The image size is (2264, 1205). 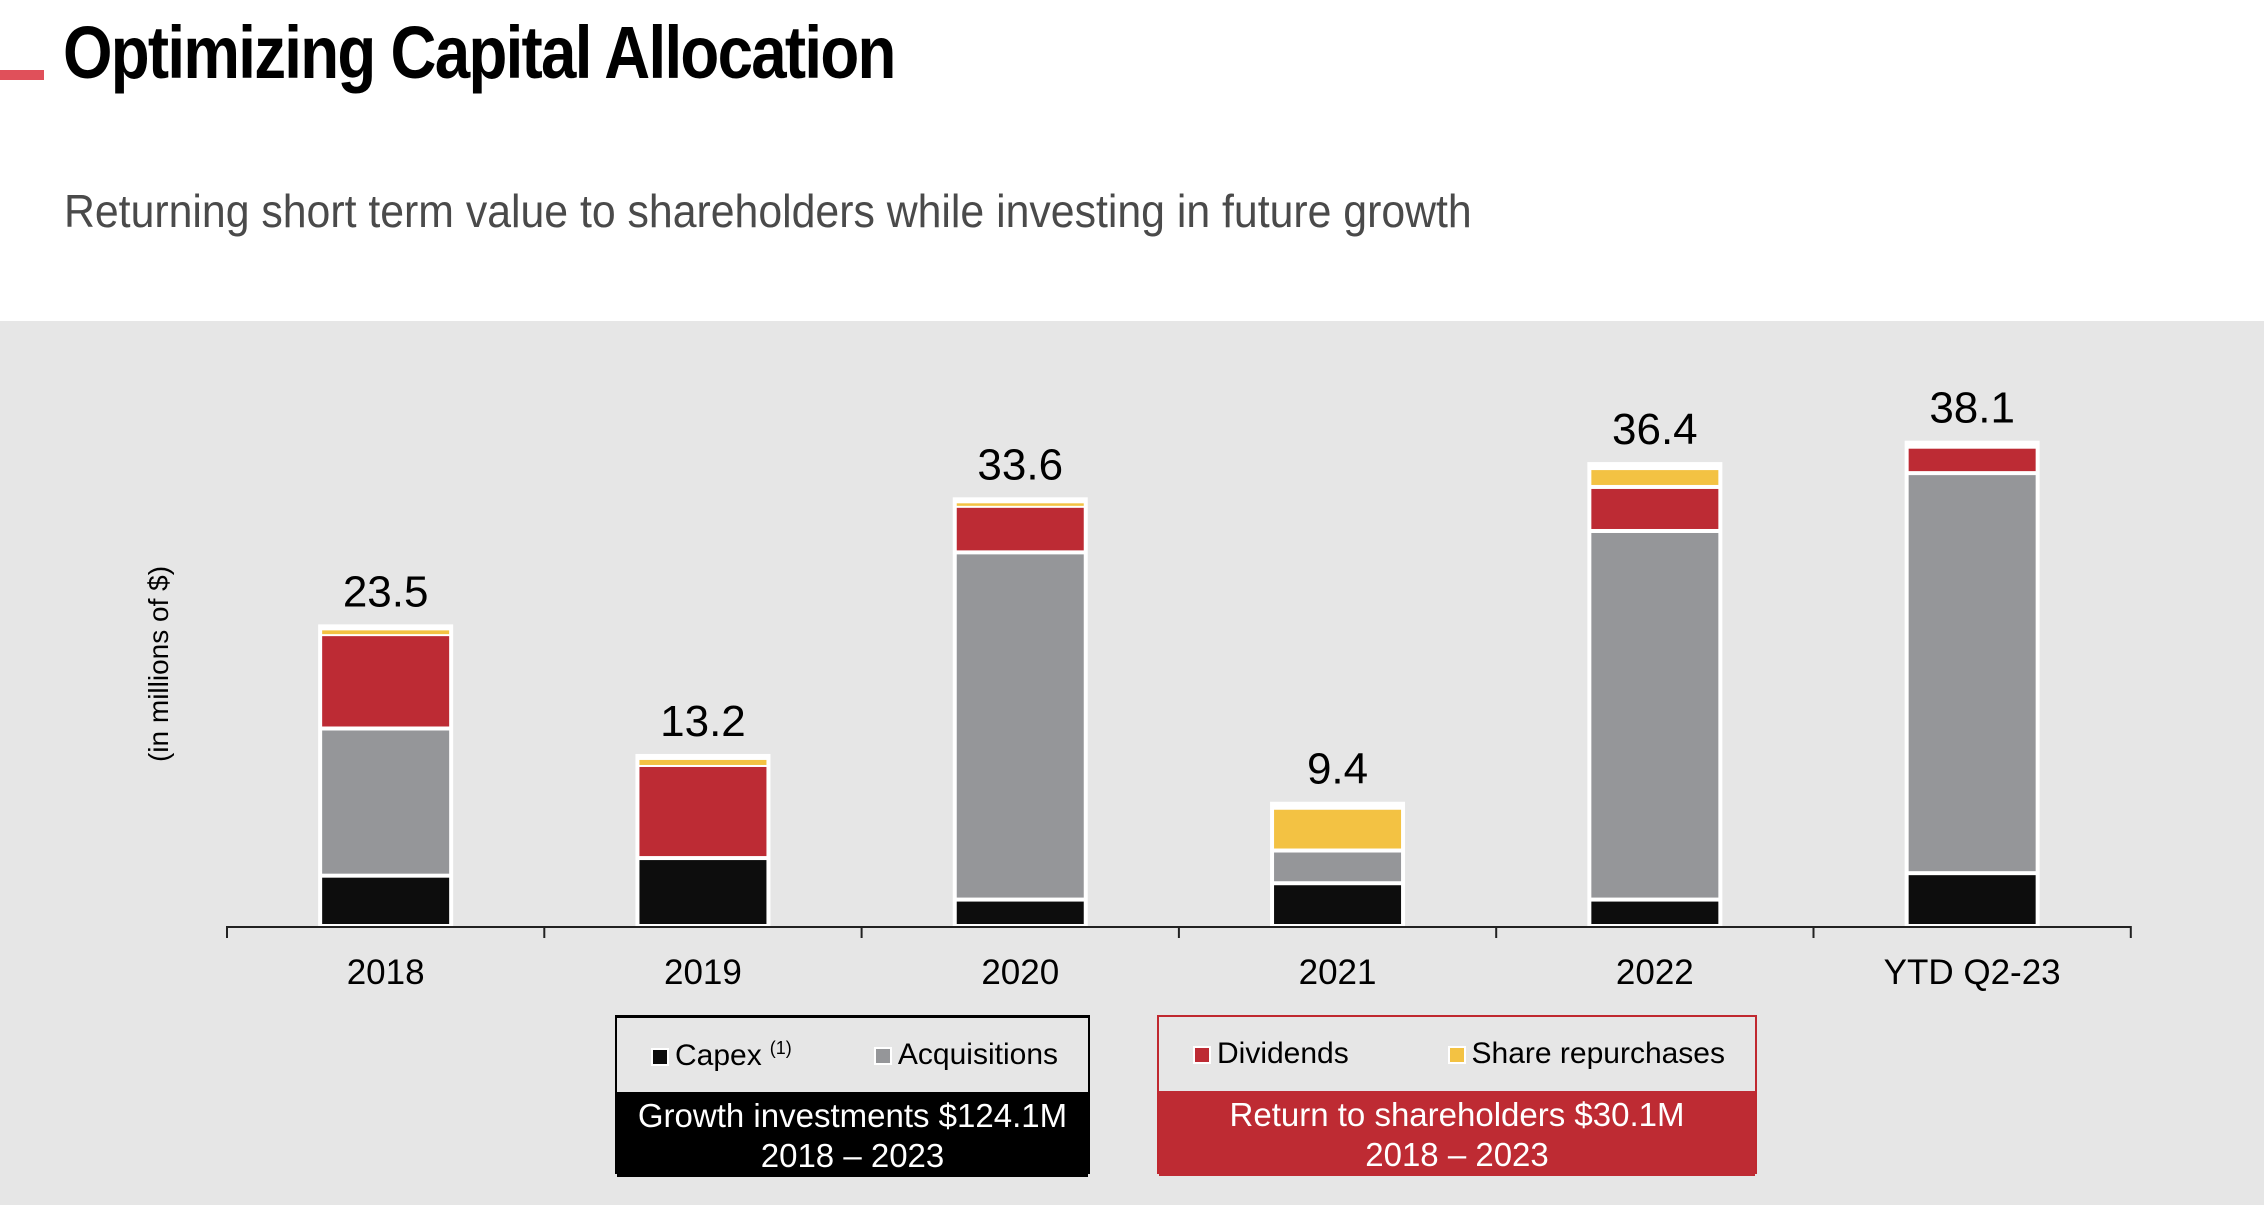 I want to click on legend-label-capex: Capex, so click(x=718, y=1055).